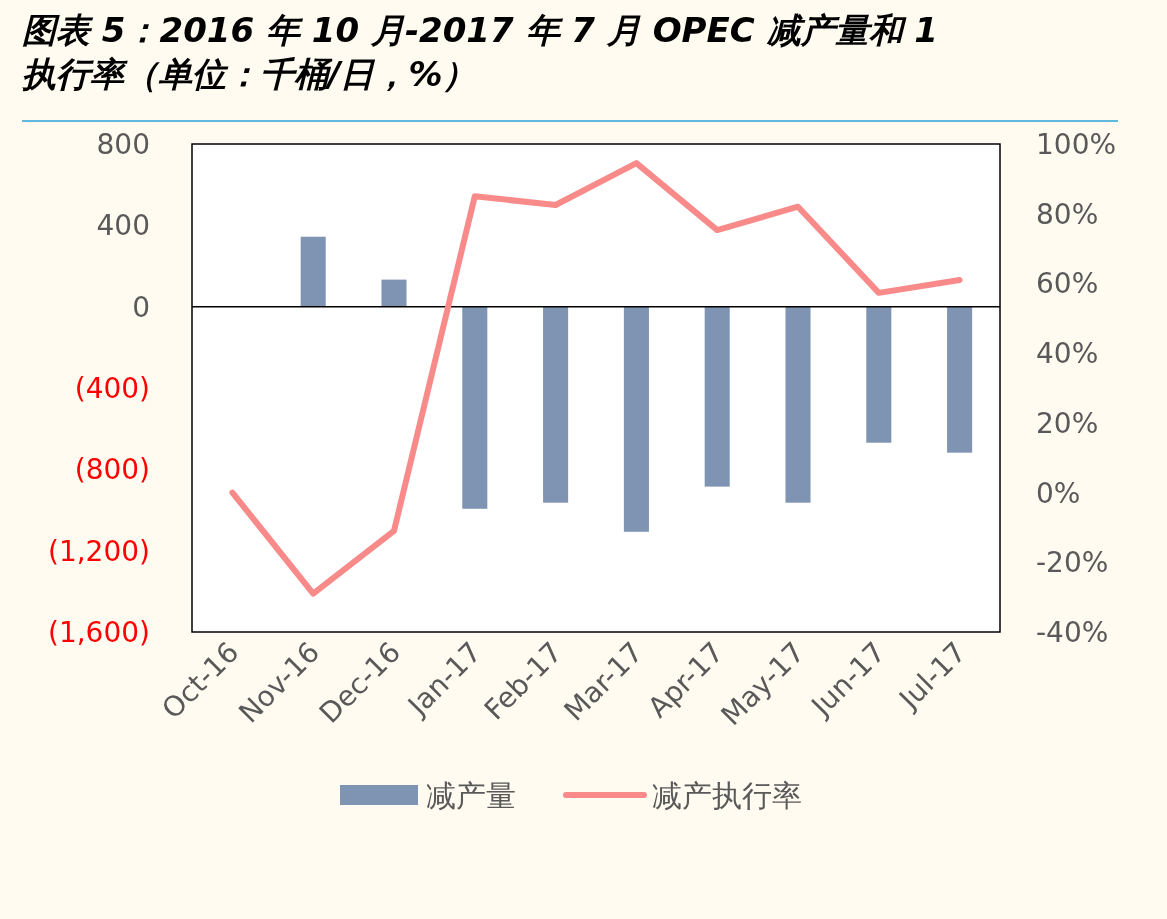  I want to click on y2-tick-label: 100%, so click(1076, 144).